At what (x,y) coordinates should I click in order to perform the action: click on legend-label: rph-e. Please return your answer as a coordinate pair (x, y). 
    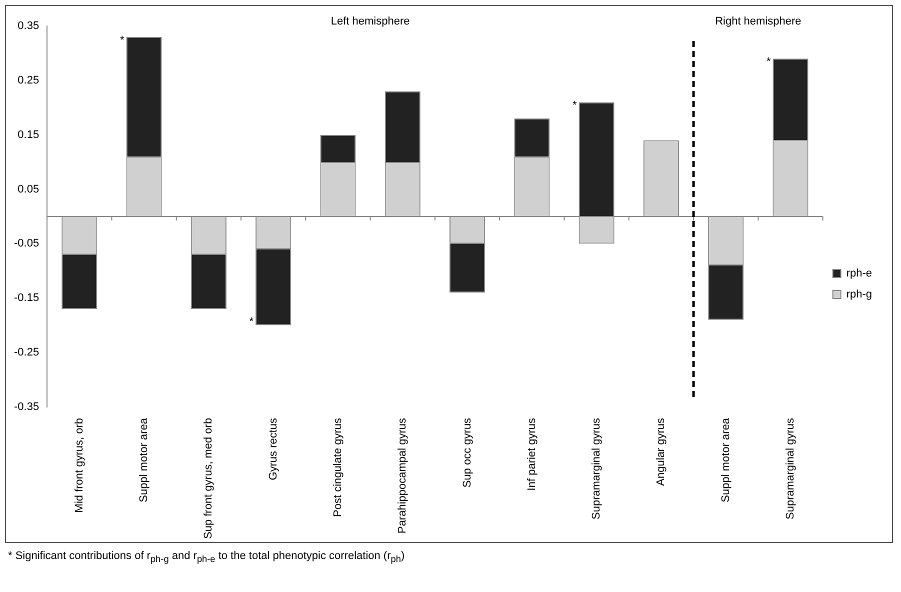
    Looking at the image, I should click on (859, 274).